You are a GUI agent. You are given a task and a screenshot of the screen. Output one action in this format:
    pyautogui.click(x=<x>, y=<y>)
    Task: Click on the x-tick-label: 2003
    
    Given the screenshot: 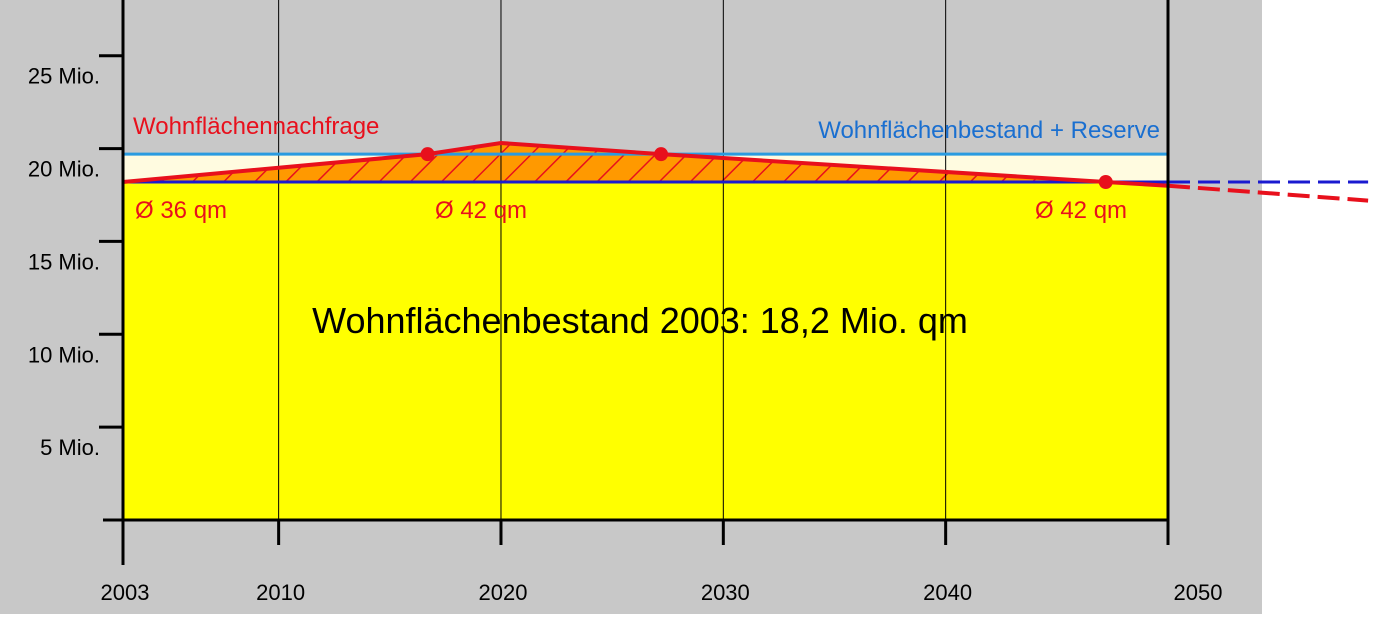 What is the action you would take?
    pyautogui.click(x=125, y=592)
    